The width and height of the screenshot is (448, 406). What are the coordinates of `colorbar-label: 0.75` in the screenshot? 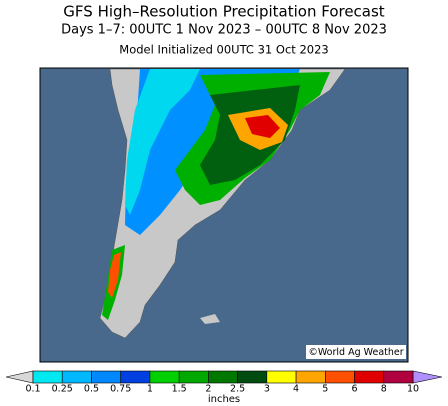 It's located at (120, 389).